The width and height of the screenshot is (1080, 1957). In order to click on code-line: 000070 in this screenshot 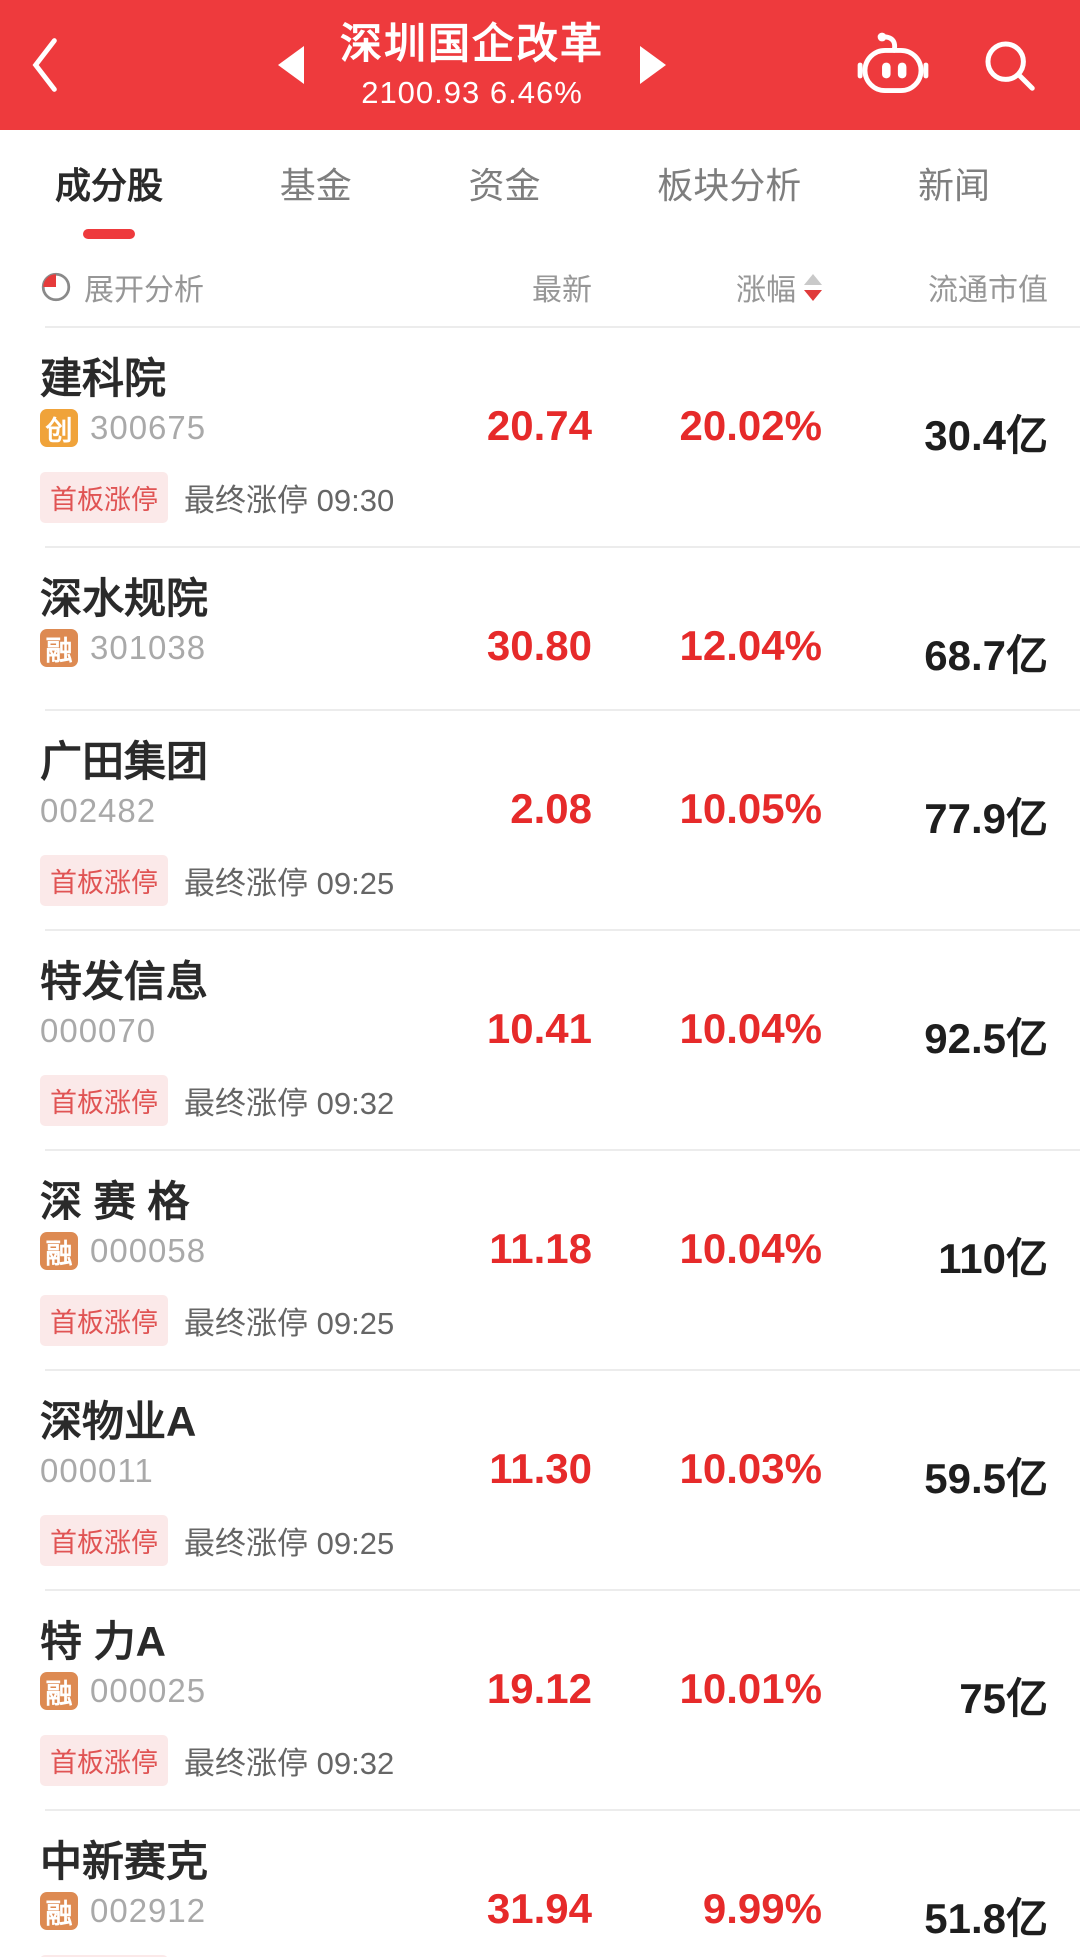, I will do `click(231, 1031)`.